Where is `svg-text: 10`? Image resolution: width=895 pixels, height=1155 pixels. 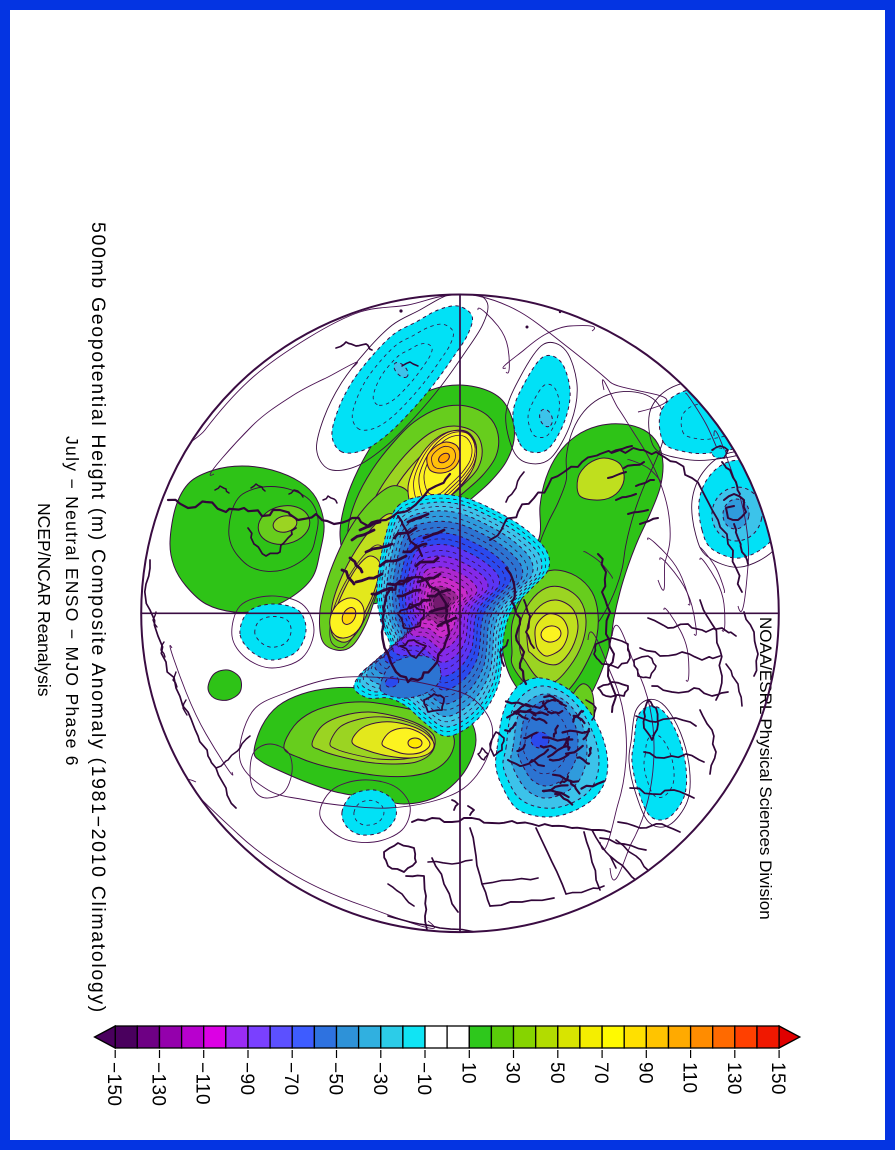 svg-text: 10 is located at coordinates (467, 1073).